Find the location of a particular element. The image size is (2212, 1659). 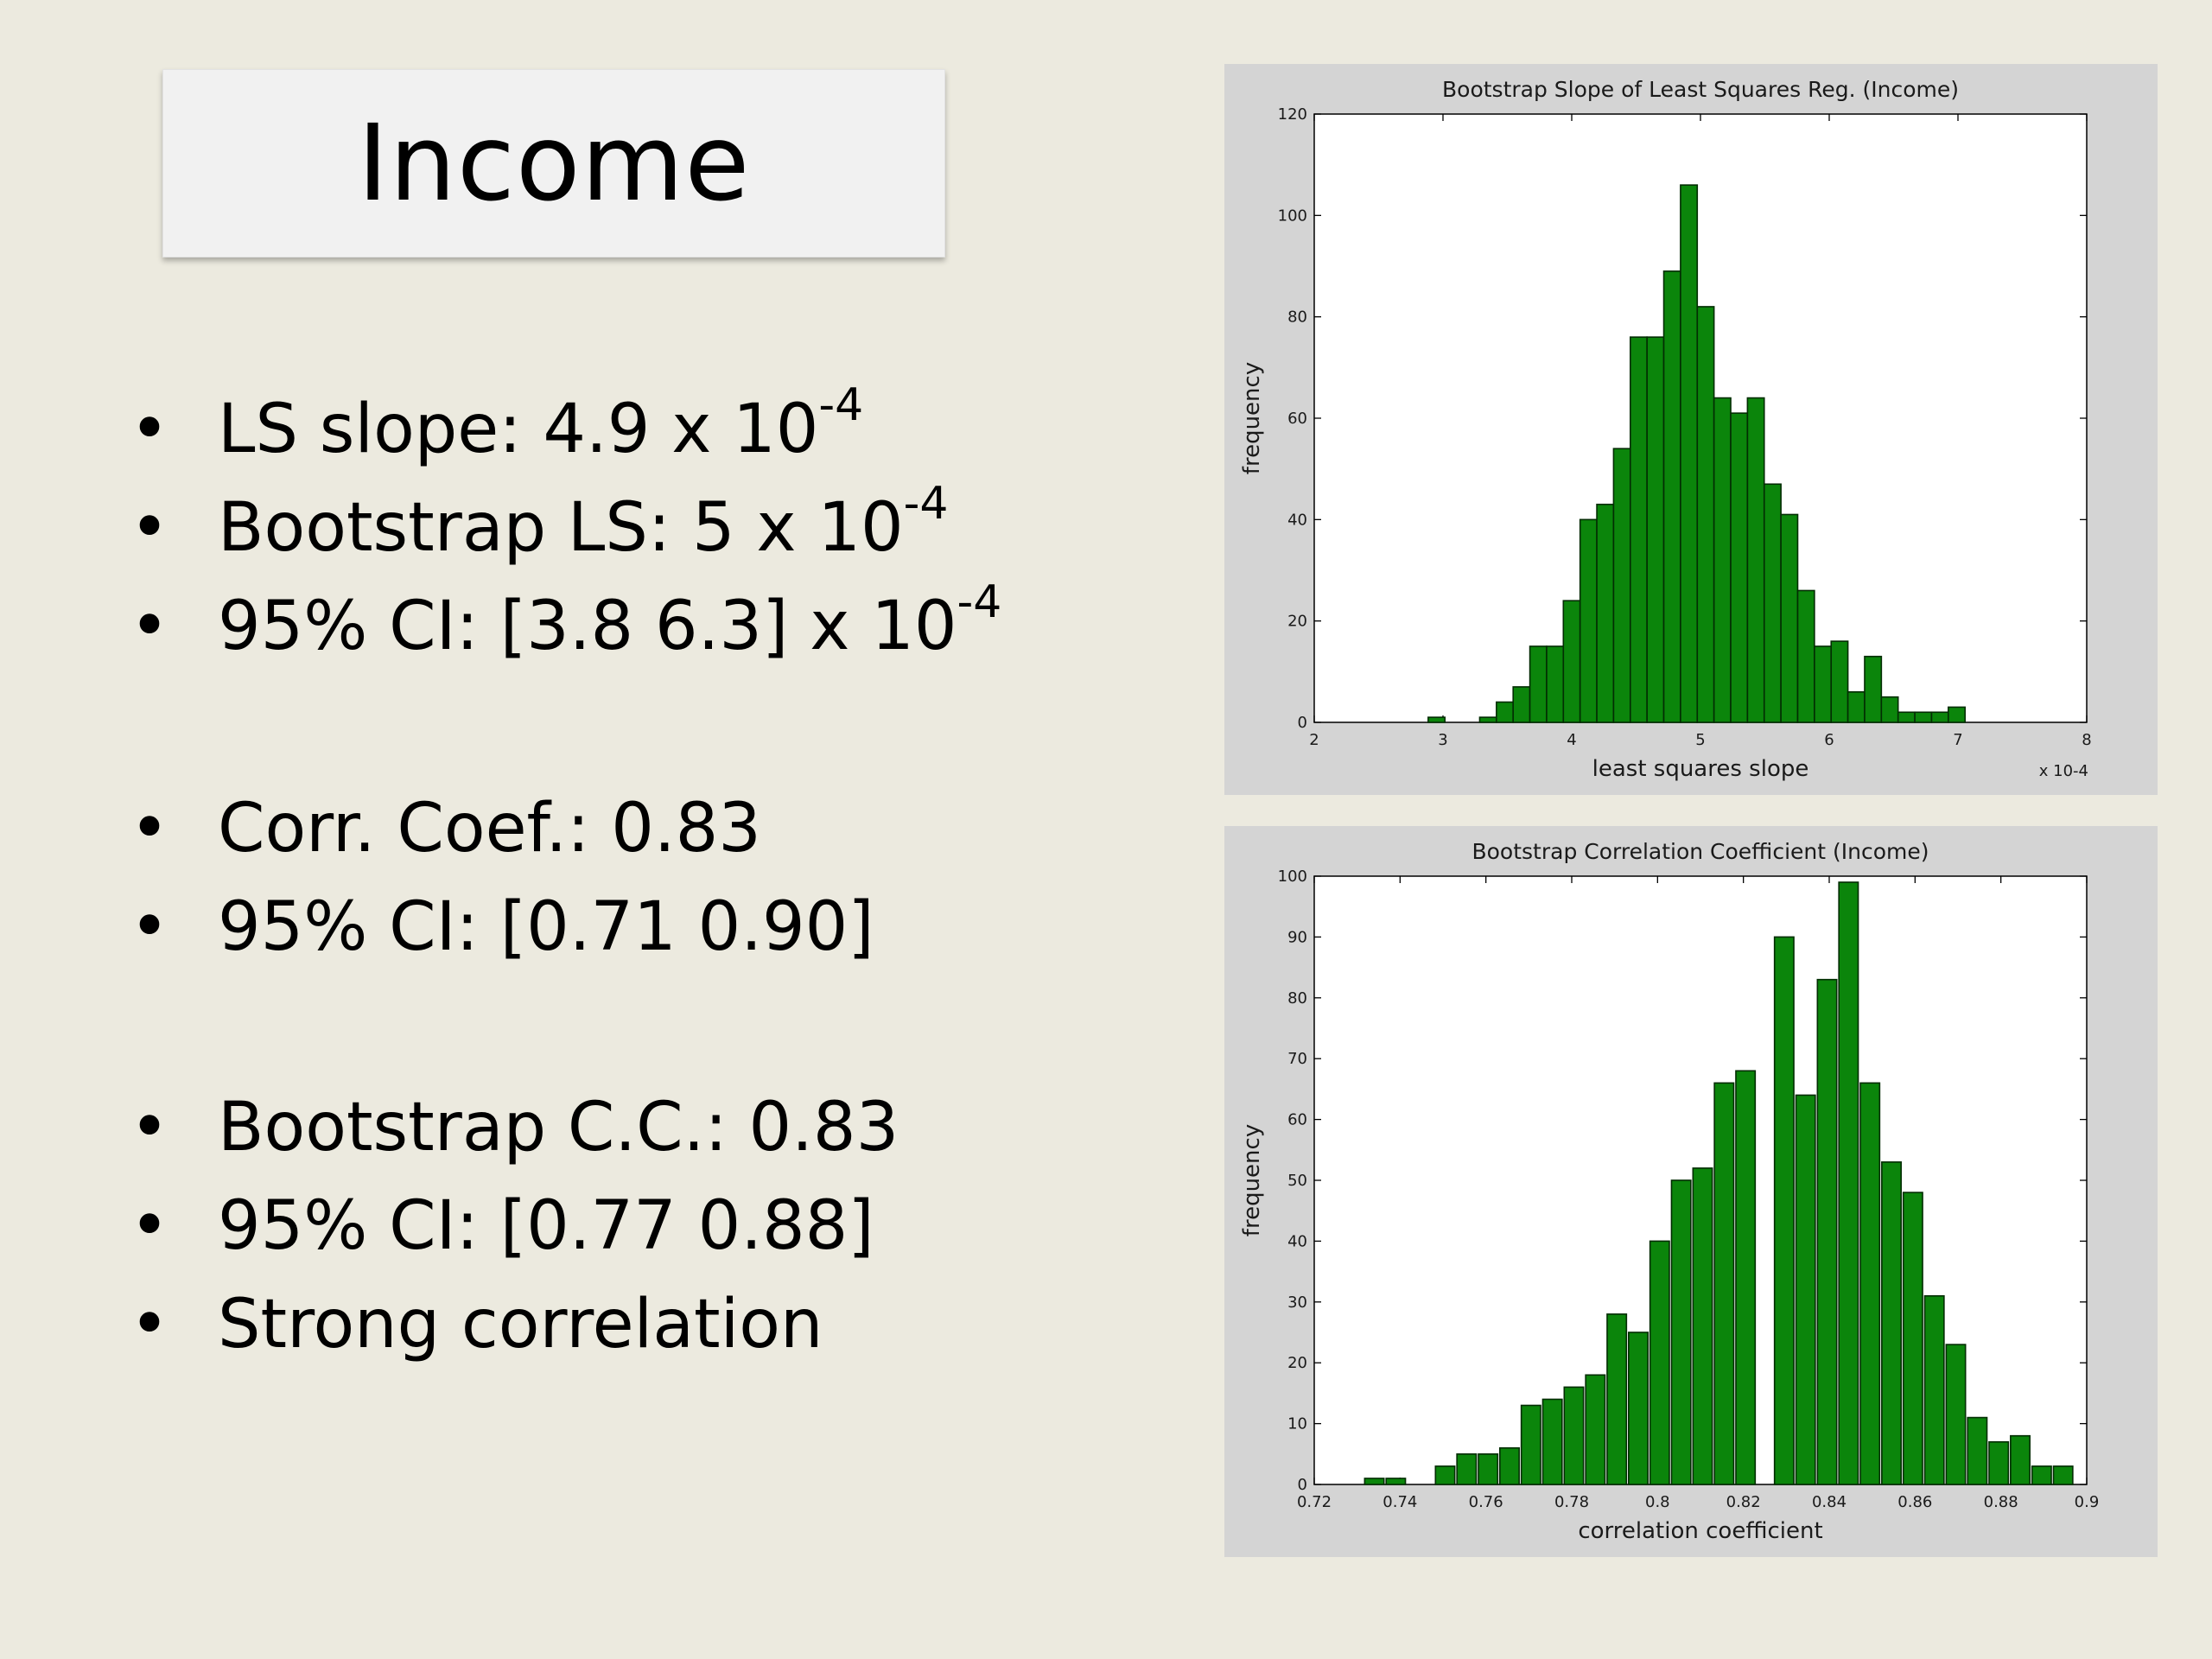

y-tick-label: 90 is located at coordinates (1297, 937).